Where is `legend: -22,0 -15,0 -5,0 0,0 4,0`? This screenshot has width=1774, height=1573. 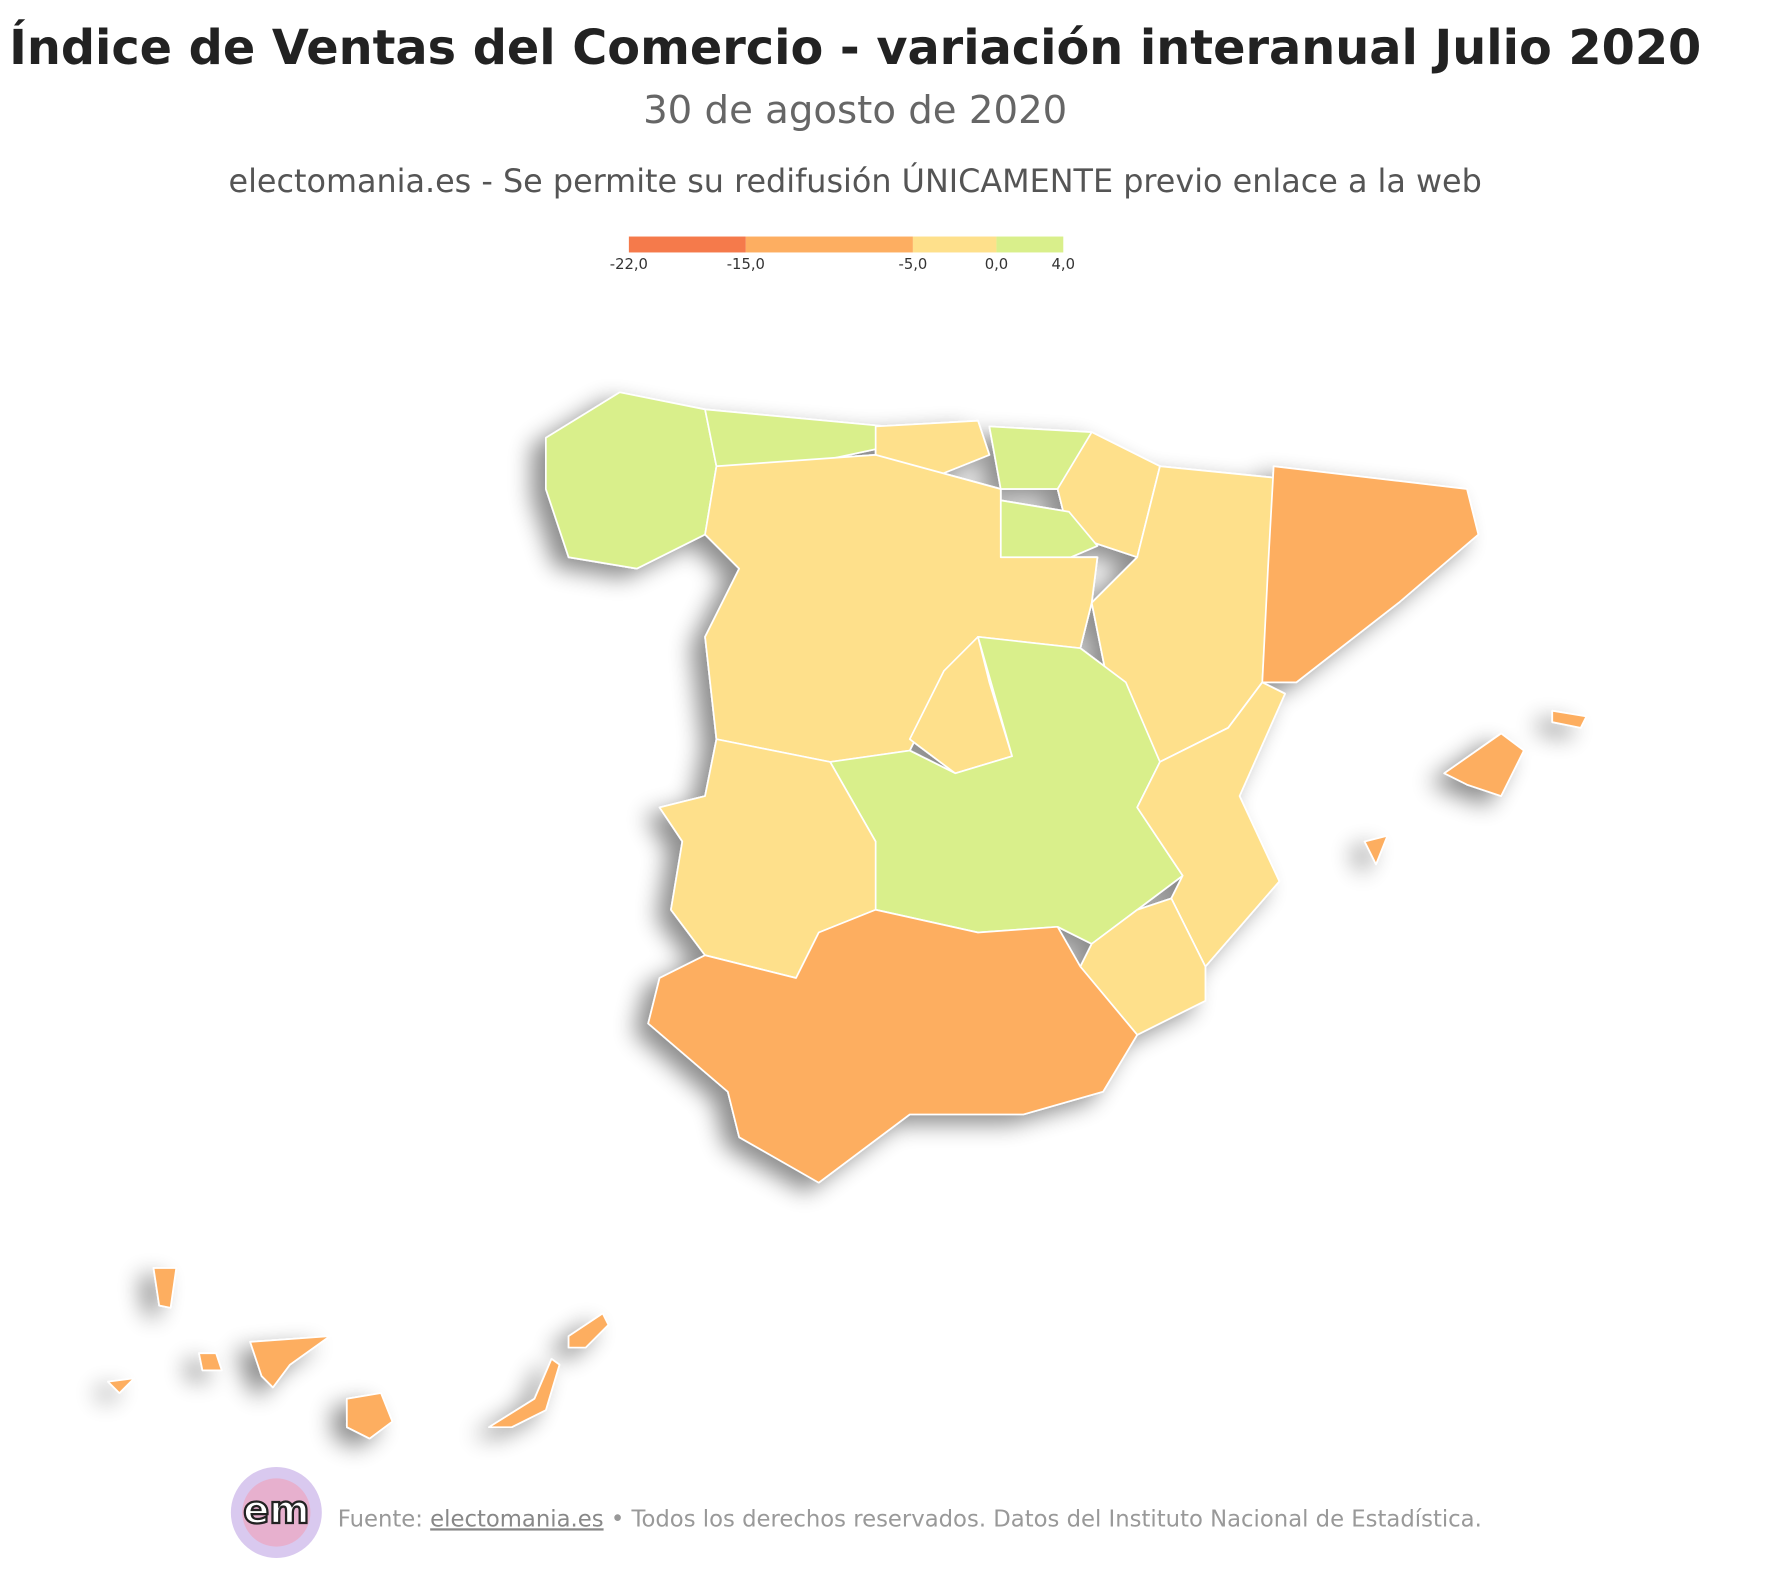
legend: -22,0 -15,0 -5,0 0,0 4,0 is located at coordinates (842, 254).